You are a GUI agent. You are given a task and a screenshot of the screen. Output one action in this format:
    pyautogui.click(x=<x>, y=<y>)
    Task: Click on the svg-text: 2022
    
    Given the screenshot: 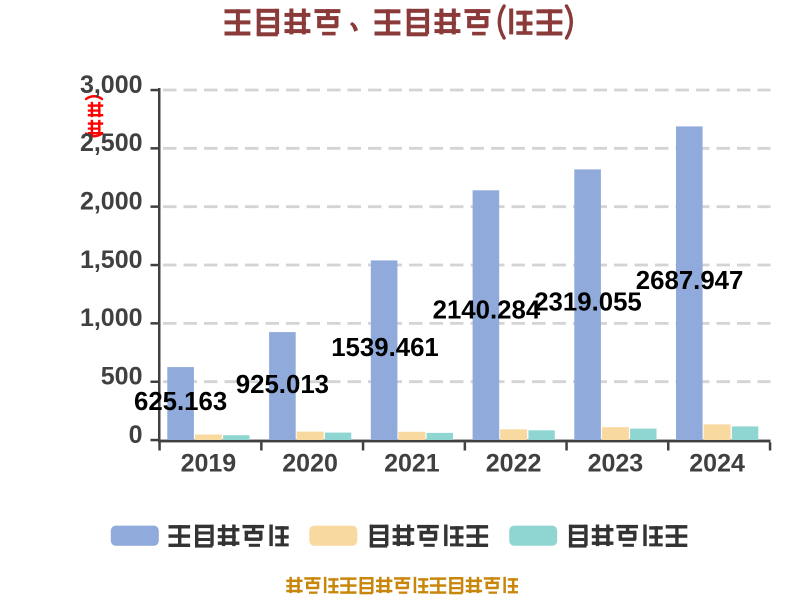 What is the action you would take?
    pyautogui.click(x=514, y=463)
    